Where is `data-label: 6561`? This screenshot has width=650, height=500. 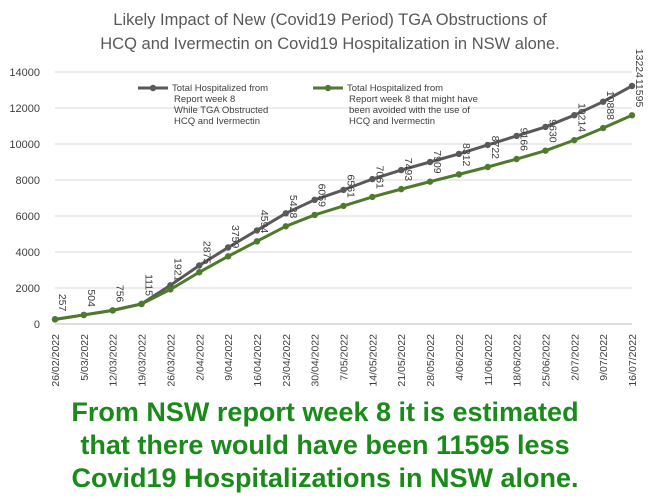 data-label: 6561 is located at coordinates (351, 187).